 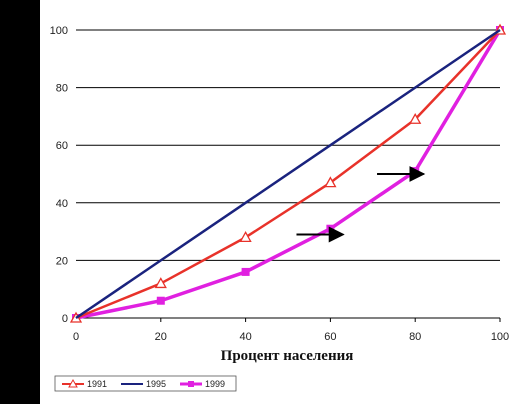 I want to click on y-tick-label-20: 20, so click(x=62, y=261).